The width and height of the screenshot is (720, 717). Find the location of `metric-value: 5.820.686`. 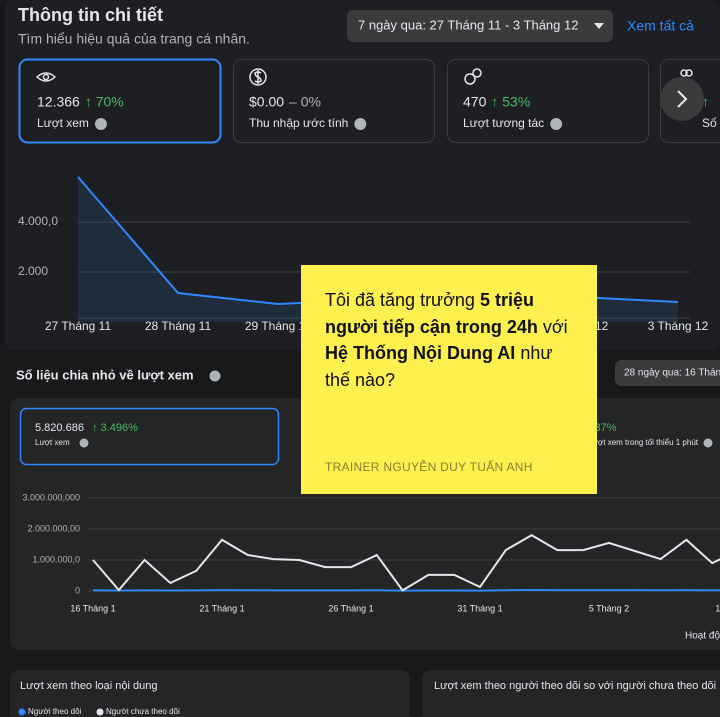

metric-value: 5.820.686 is located at coordinates (59, 428).